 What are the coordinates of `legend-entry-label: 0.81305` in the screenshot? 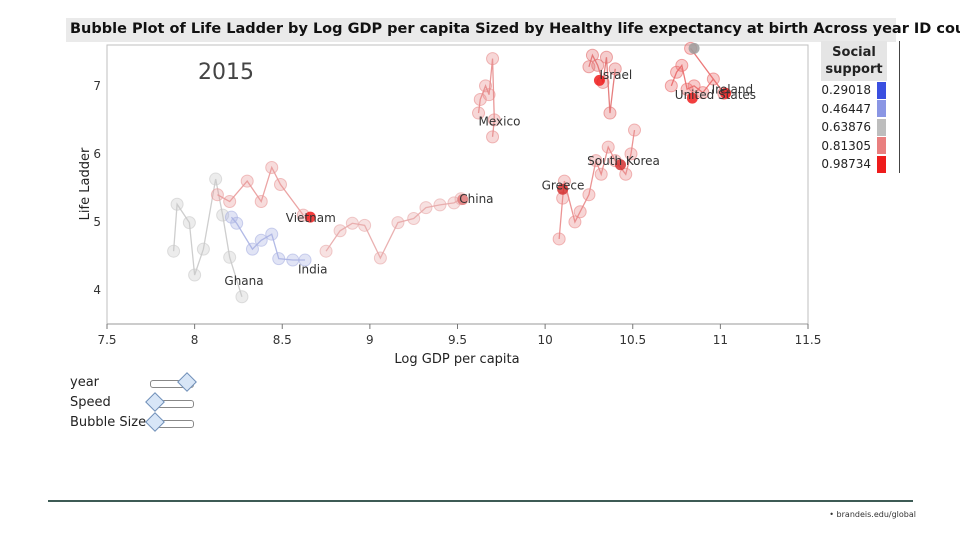 It's located at (846, 145).